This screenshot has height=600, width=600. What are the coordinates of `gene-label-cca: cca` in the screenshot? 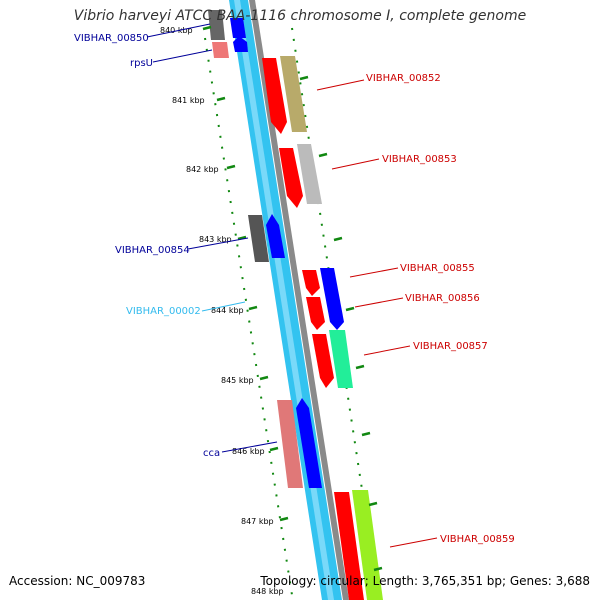 It's located at (211, 453).